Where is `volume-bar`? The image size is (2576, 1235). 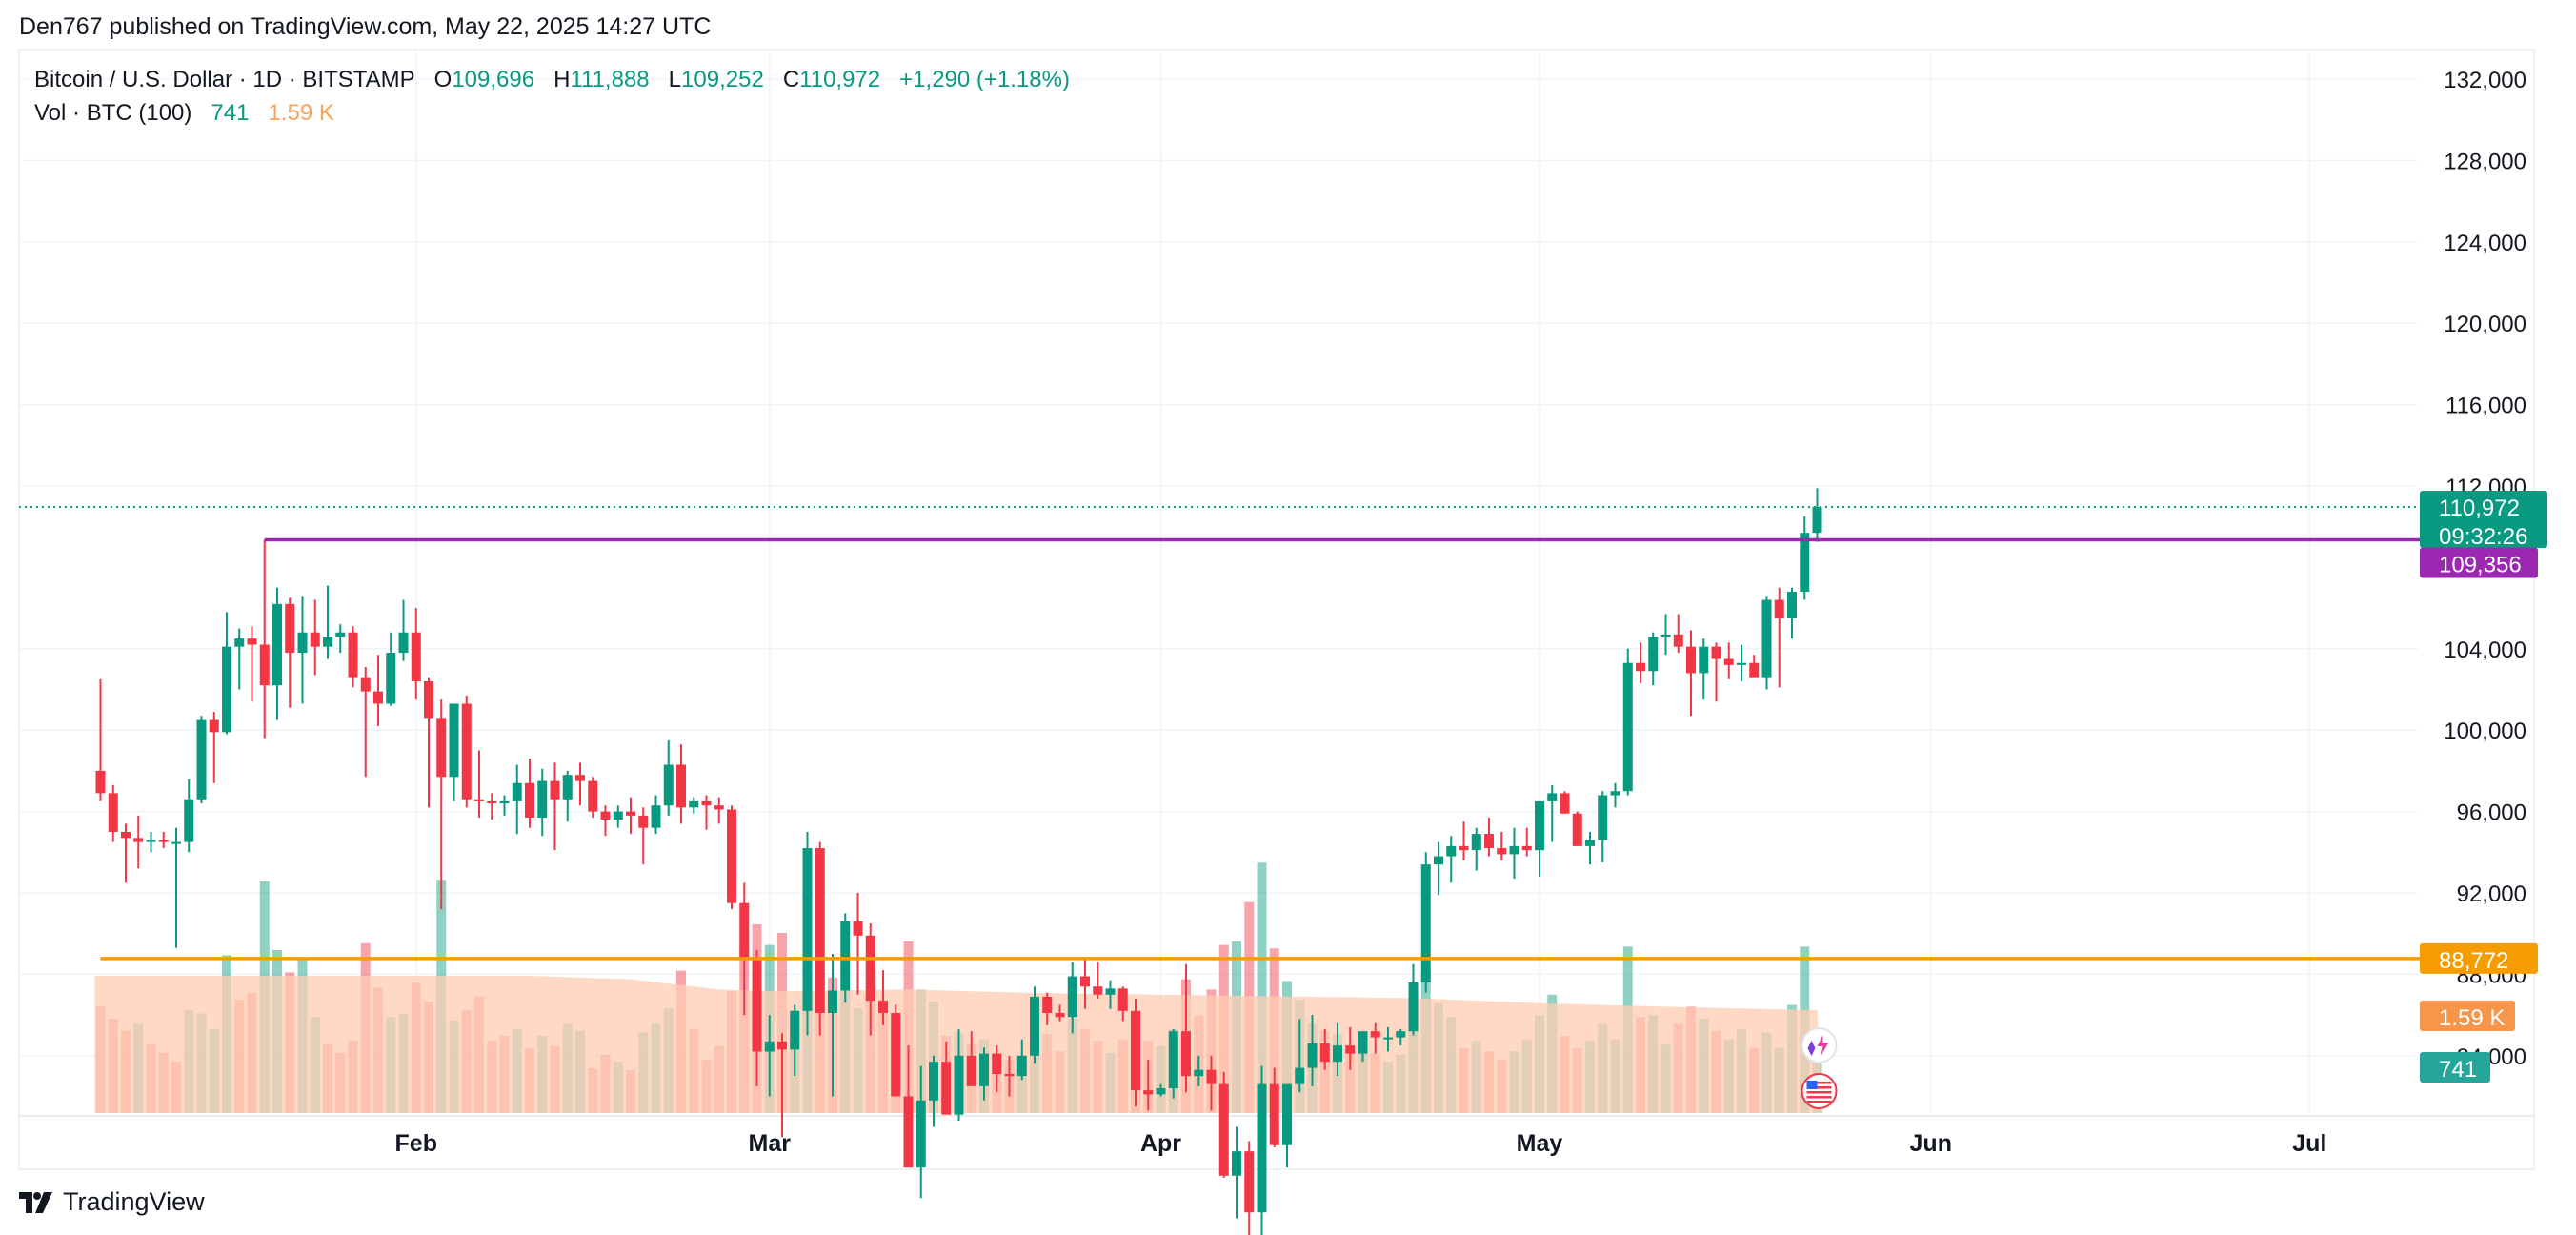 volume-bar is located at coordinates (1262, 987).